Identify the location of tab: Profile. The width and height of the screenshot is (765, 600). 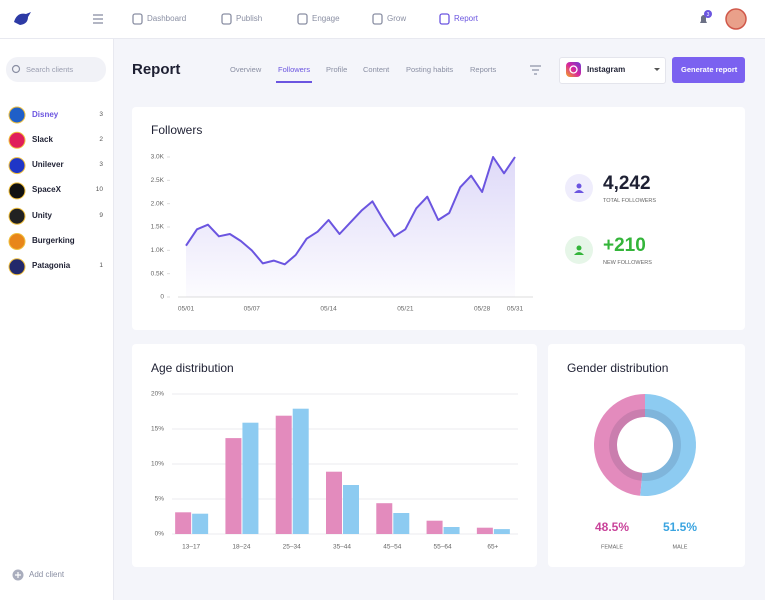
(337, 69).